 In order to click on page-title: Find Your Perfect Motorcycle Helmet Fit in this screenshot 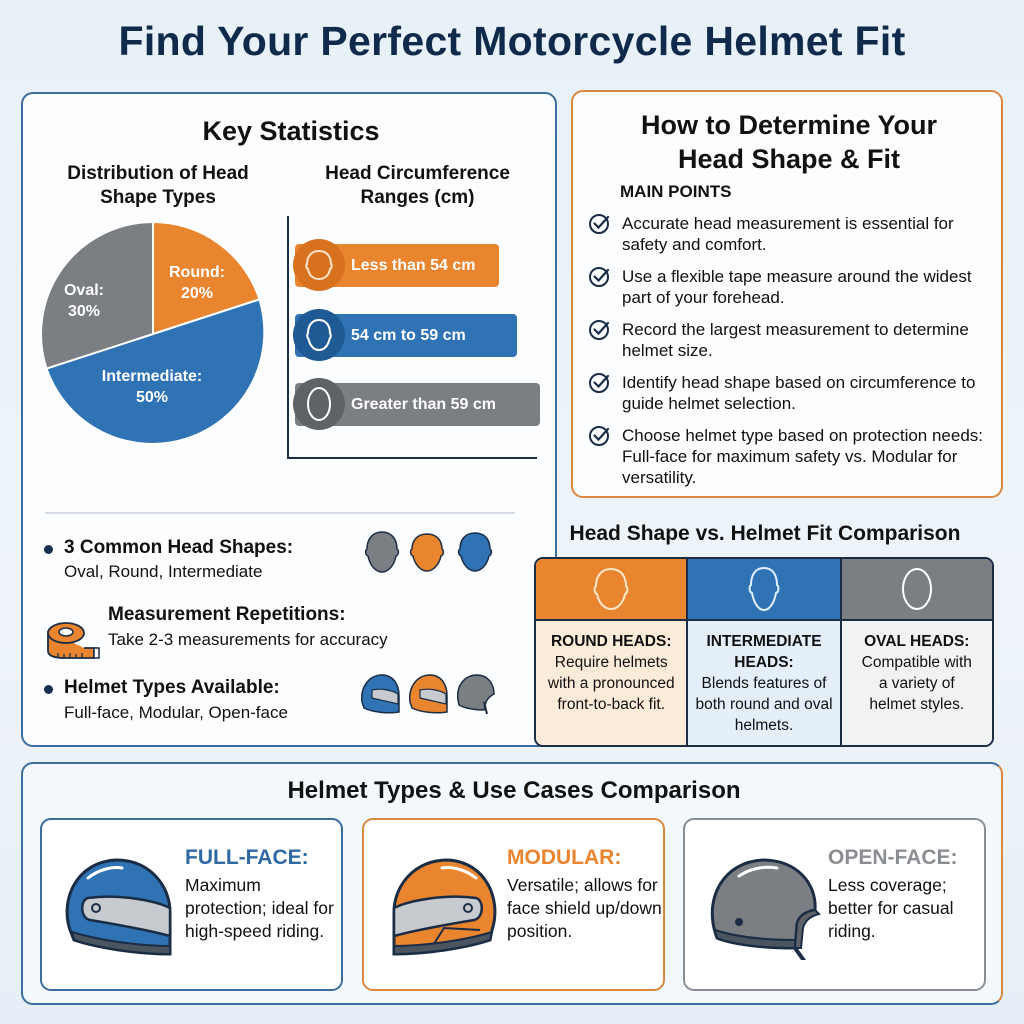, I will do `click(512, 41)`.